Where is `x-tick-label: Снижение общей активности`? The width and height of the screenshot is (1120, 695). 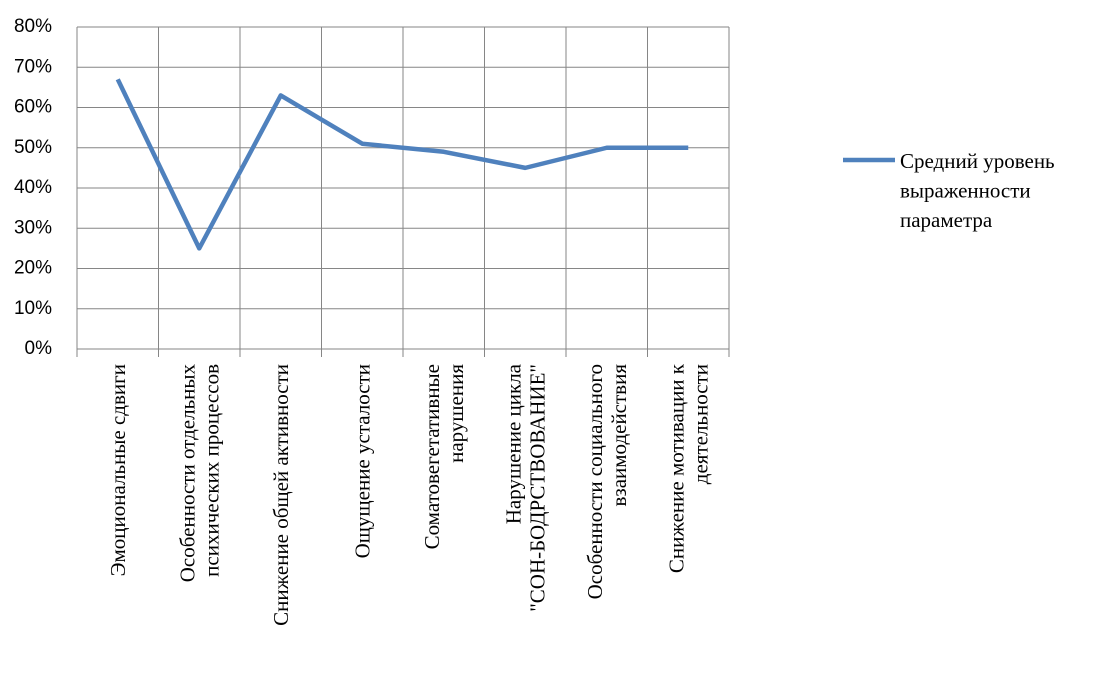 x-tick-label: Снижение общей активности is located at coordinates (281, 495).